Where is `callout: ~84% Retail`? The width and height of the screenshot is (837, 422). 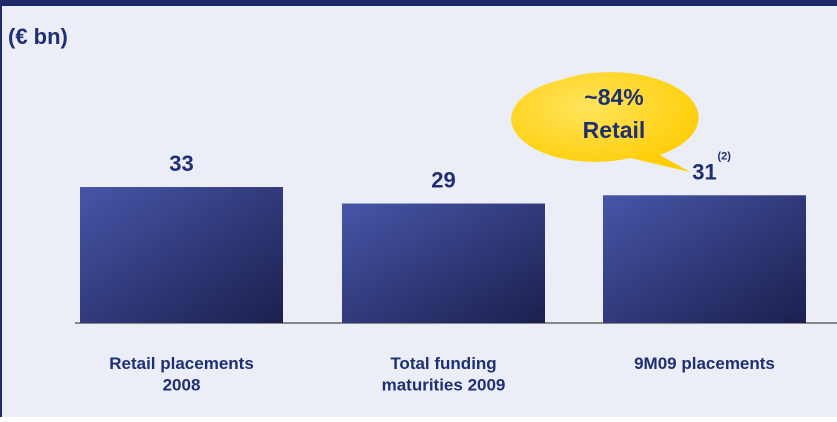 callout: ~84% Retail is located at coordinates (605, 122).